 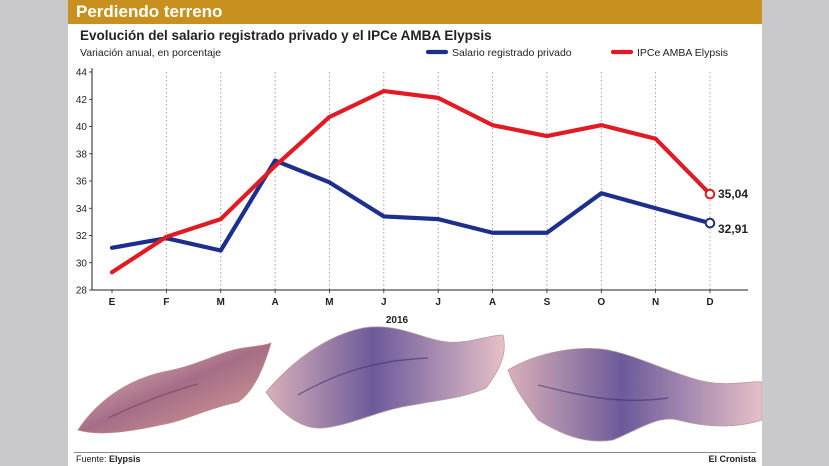 What do you see at coordinates (166, 302) in the screenshot?
I see `x-tick-label: F` at bounding box center [166, 302].